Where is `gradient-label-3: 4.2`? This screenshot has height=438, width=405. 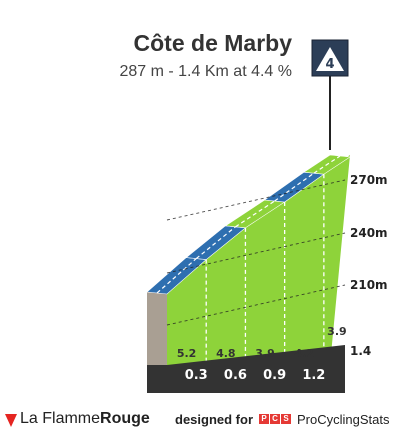
gradient-label-3: 4.2 is located at coordinates (305, 353).